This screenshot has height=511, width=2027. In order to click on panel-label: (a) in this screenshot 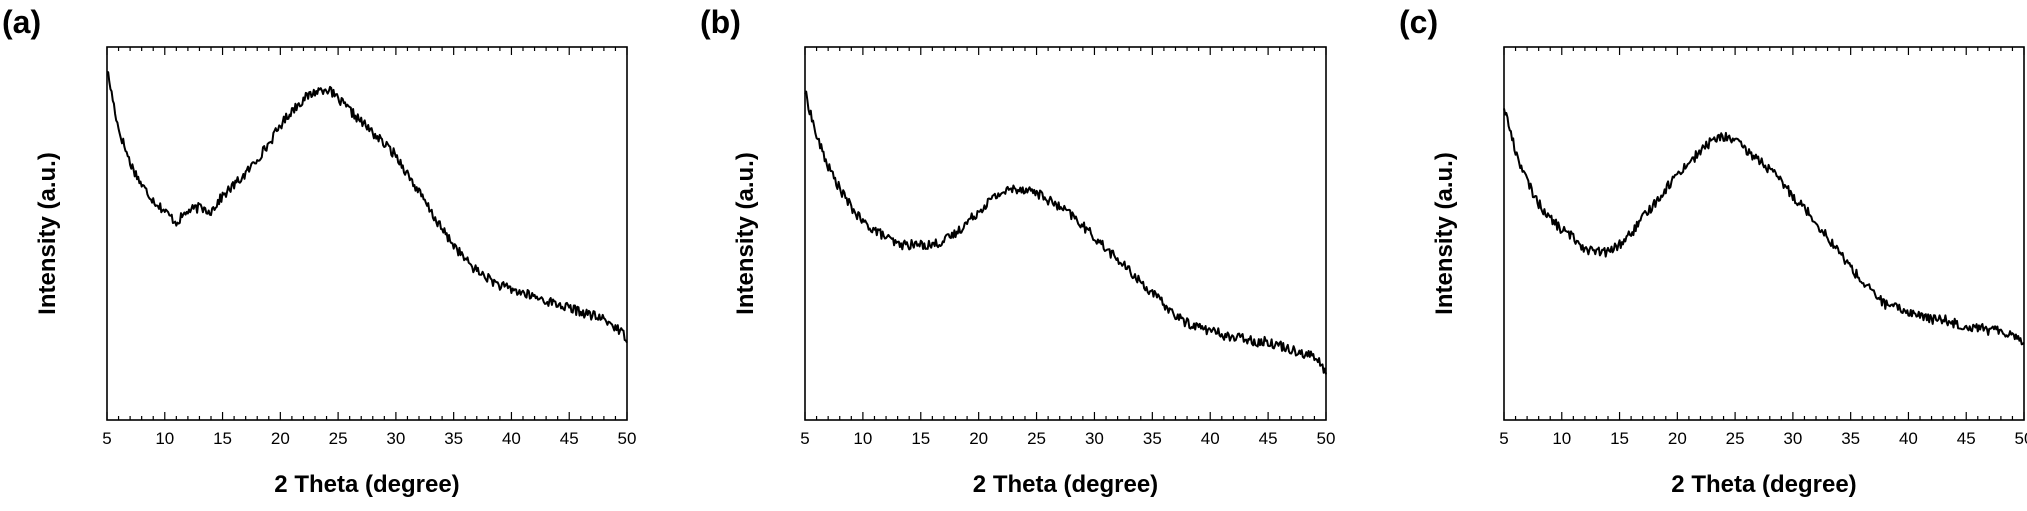, I will do `click(21, 22)`.